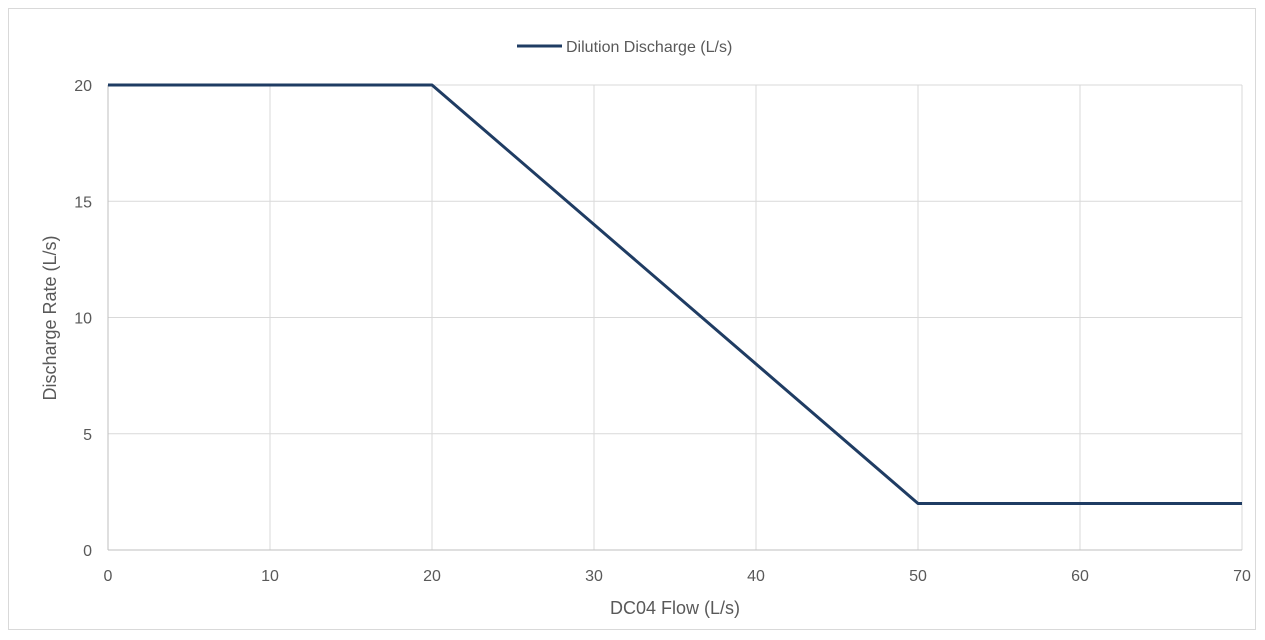 The height and width of the screenshot is (640, 1265). What do you see at coordinates (432, 576) in the screenshot?
I see `x-tick-label: 20` at bounding box center [432, 576].